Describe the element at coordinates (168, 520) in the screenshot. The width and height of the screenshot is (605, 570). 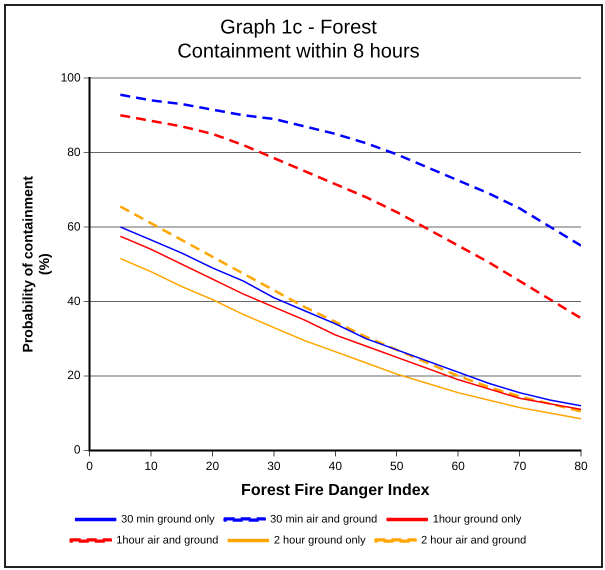
I see `legend-label: 30 min ground only` at that location.